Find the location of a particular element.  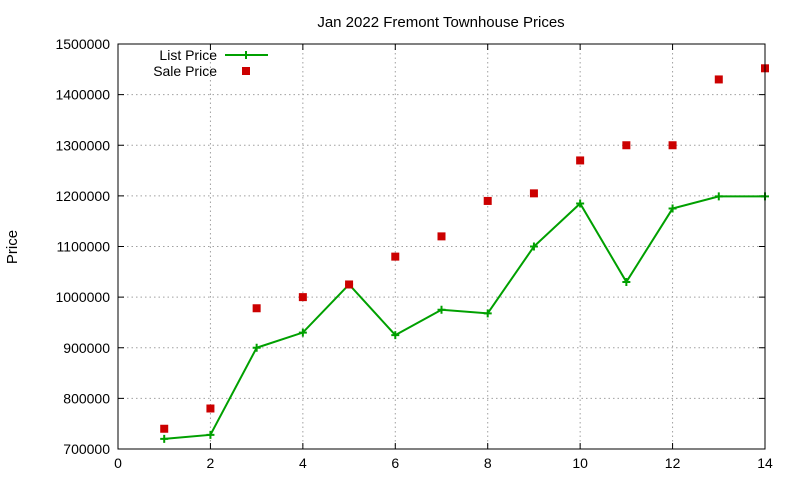

x-tick-label: 12 is located at coordinates (673, 463).